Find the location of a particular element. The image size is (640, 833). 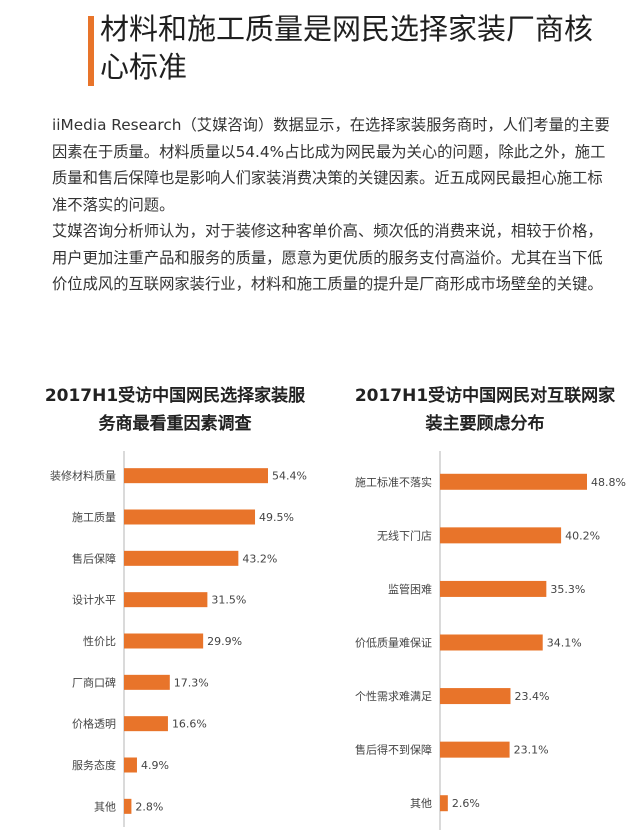

data-label: 17.3% is located at coordinates (191, 682).